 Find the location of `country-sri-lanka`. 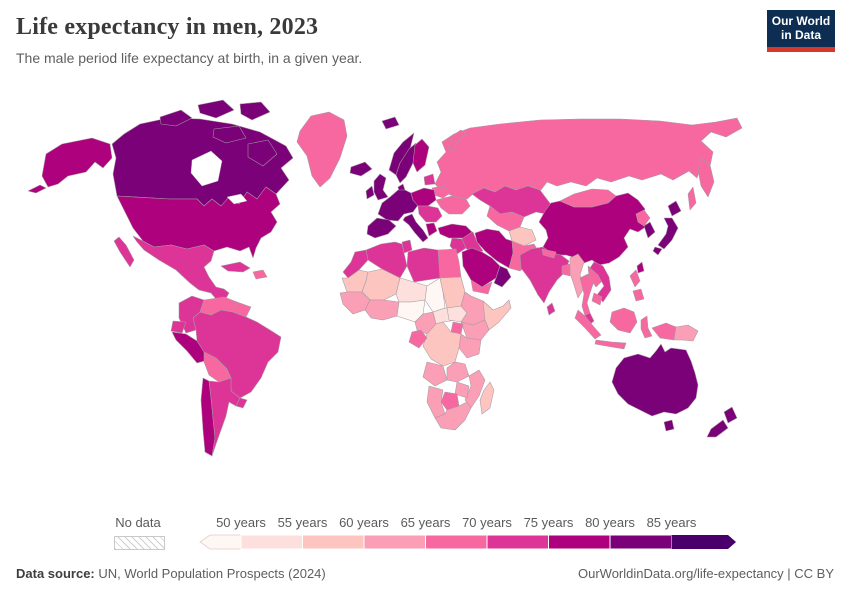

country-sri-lanka is located at coordinates (551, 309).